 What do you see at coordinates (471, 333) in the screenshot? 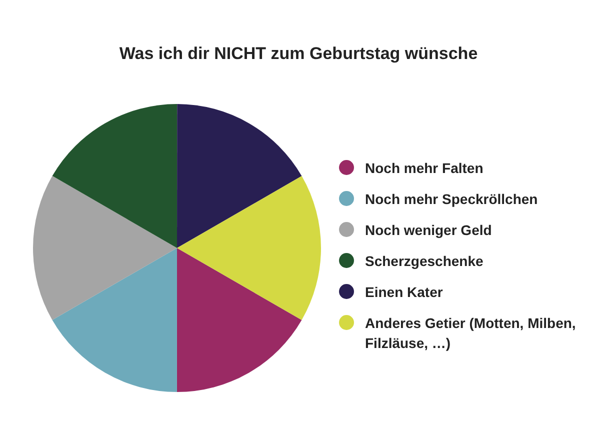
I see `legend-label: Anderes Getier (Motten, Milben, Filzläuse, …)` at bounding box center [471, 333].